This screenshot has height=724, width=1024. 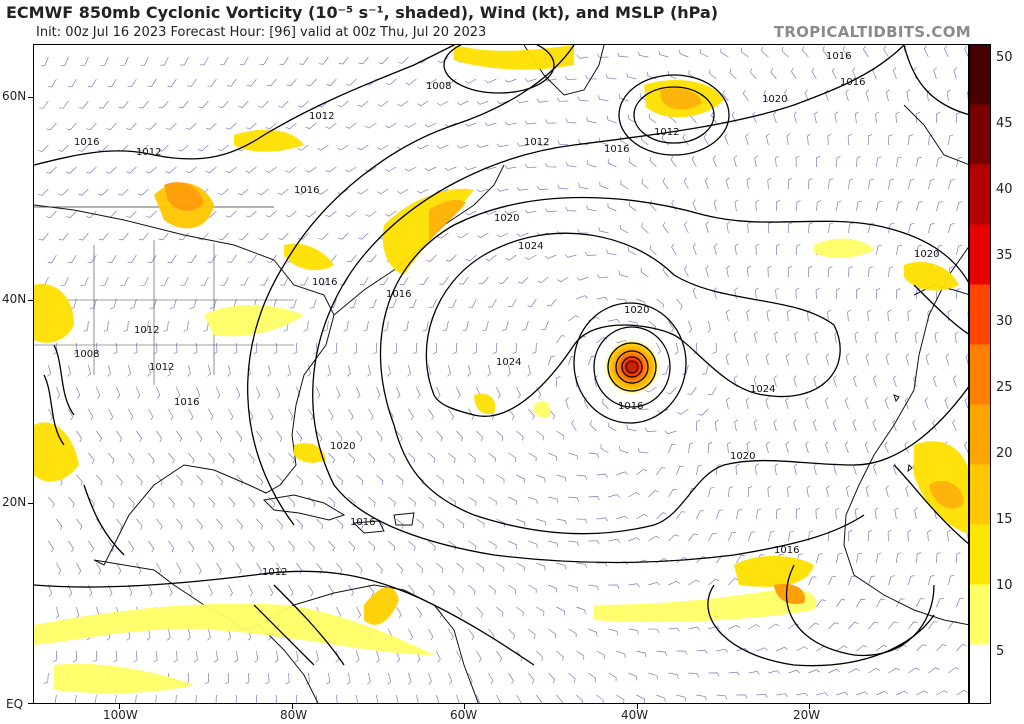 I want to click on colorbar-tick-label: 45, so click(x=1004, y=123).